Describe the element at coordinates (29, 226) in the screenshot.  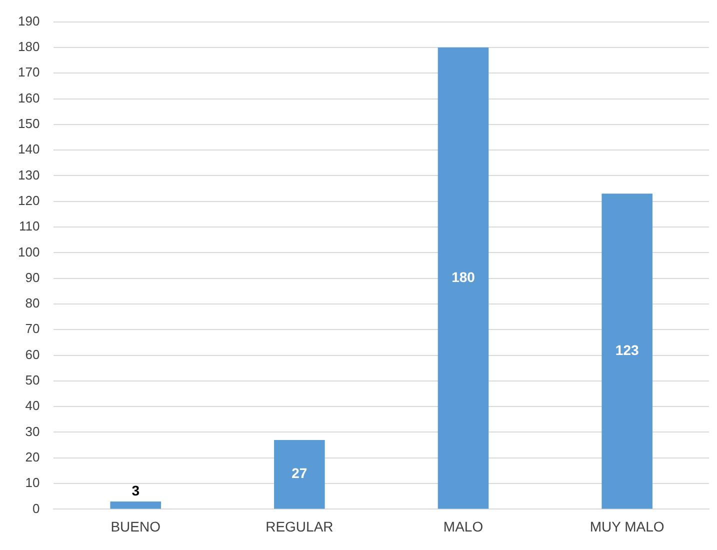
I see `y-tick-label: 110` at that location.